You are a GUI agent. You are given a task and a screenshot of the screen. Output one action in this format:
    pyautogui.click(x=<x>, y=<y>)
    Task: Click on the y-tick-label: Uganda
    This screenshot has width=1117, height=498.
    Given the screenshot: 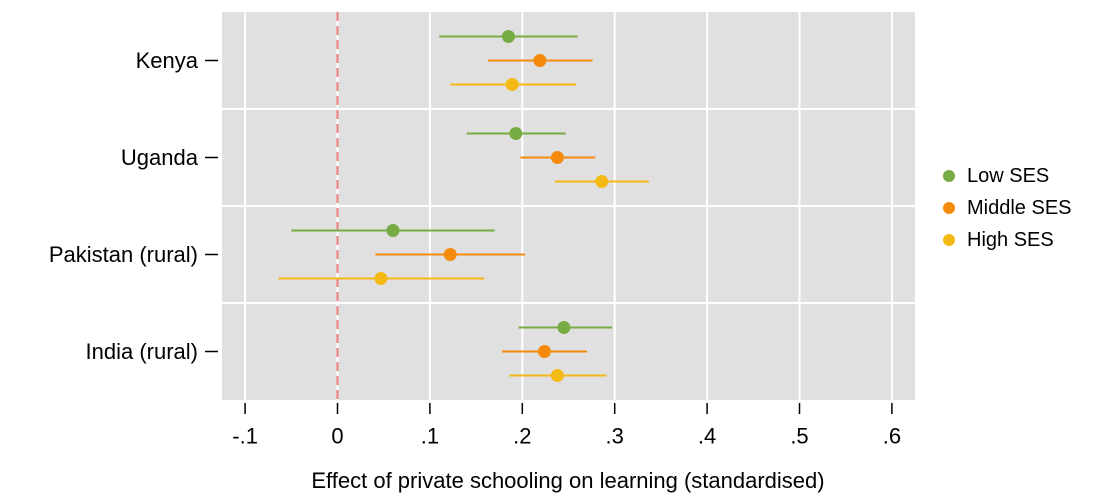 What is the action you would take?
    pyautogui.click(x=160, y=157)
    